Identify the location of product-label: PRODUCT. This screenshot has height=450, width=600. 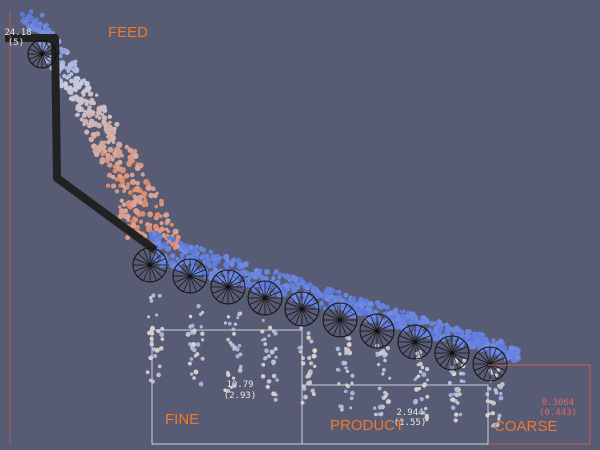
(367, 425).